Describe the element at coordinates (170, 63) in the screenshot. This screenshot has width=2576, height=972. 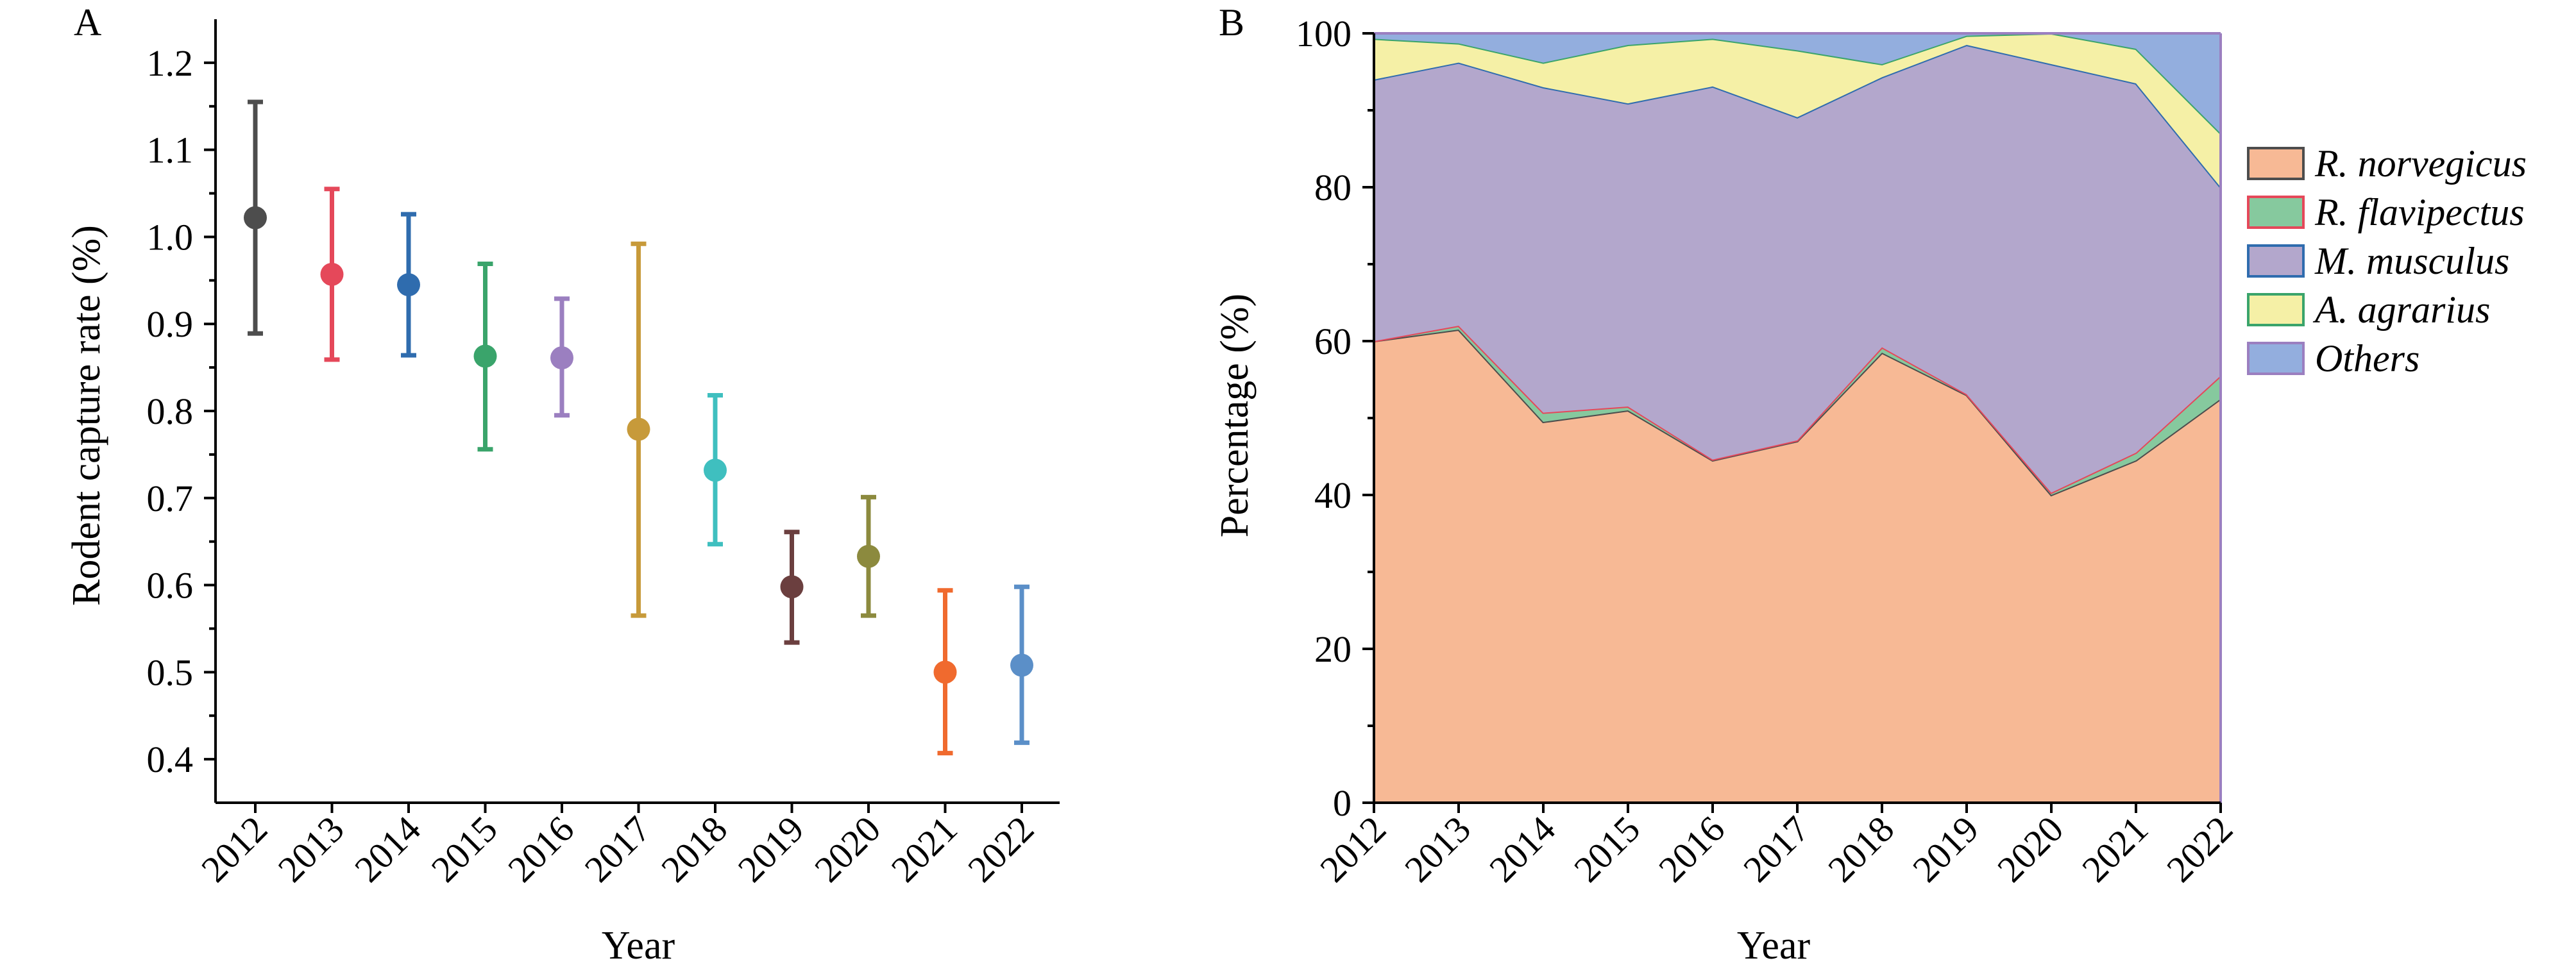
I see `panel-a-y-tick-label: 1.2` at that location.